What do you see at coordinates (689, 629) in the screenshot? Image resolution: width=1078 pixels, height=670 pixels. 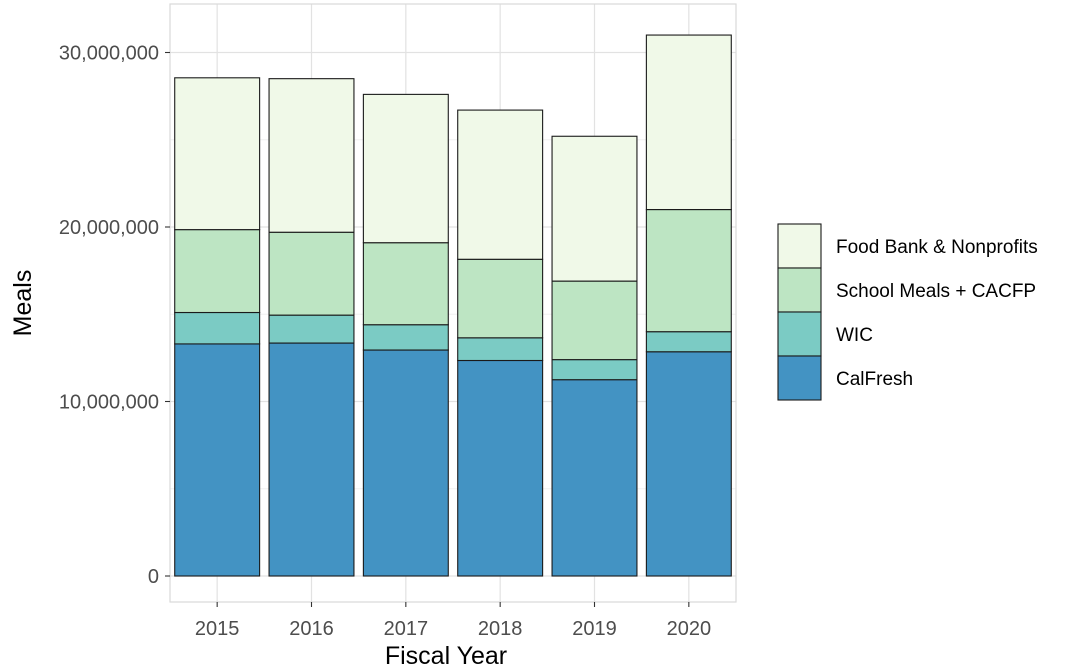 I see `x-tick-label: 2020` at bounding box center [689, 629].